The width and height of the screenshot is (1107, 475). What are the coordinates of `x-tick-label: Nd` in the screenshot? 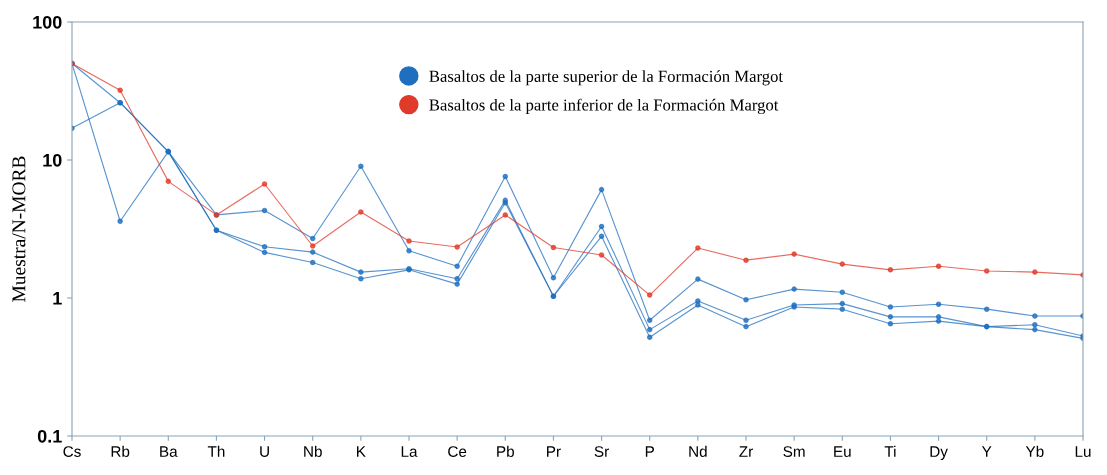 It's located at (698, 451).